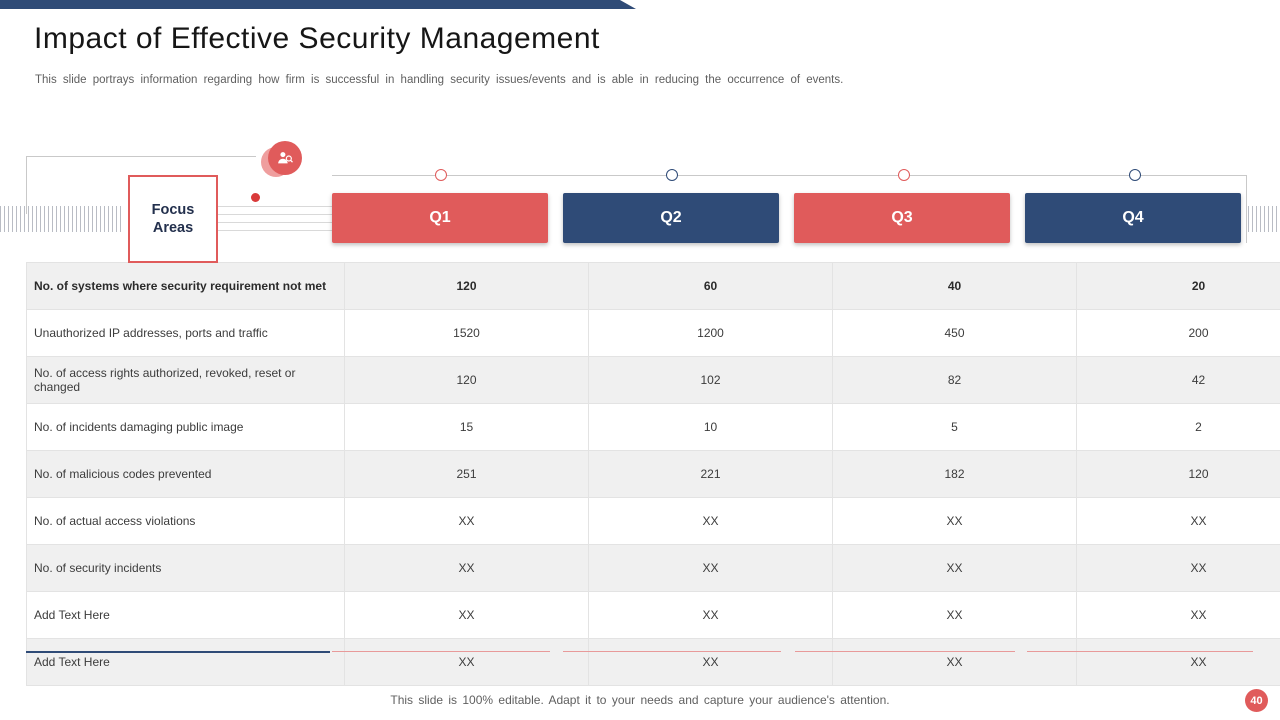 Image resolution: width=1280 pixels, height=720 pixels. What do you see at coordinates (466, 427) in the screenshot?
I see `cell-q1: 15` at bounding box center [466, 427].